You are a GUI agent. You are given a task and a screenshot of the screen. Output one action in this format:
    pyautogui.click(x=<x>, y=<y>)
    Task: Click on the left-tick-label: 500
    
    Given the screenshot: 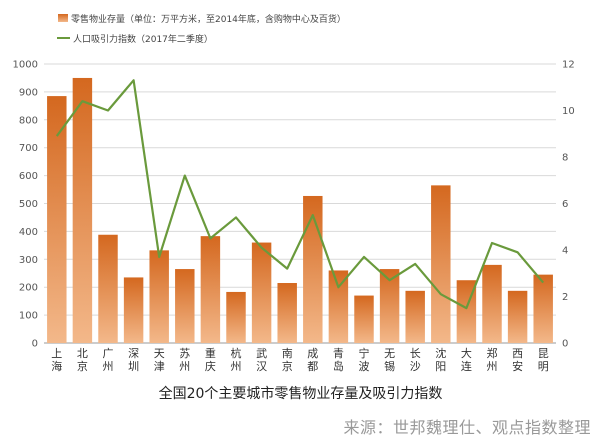 What is the action you would take?
    pyautogui.click(x=28, y=204)
    